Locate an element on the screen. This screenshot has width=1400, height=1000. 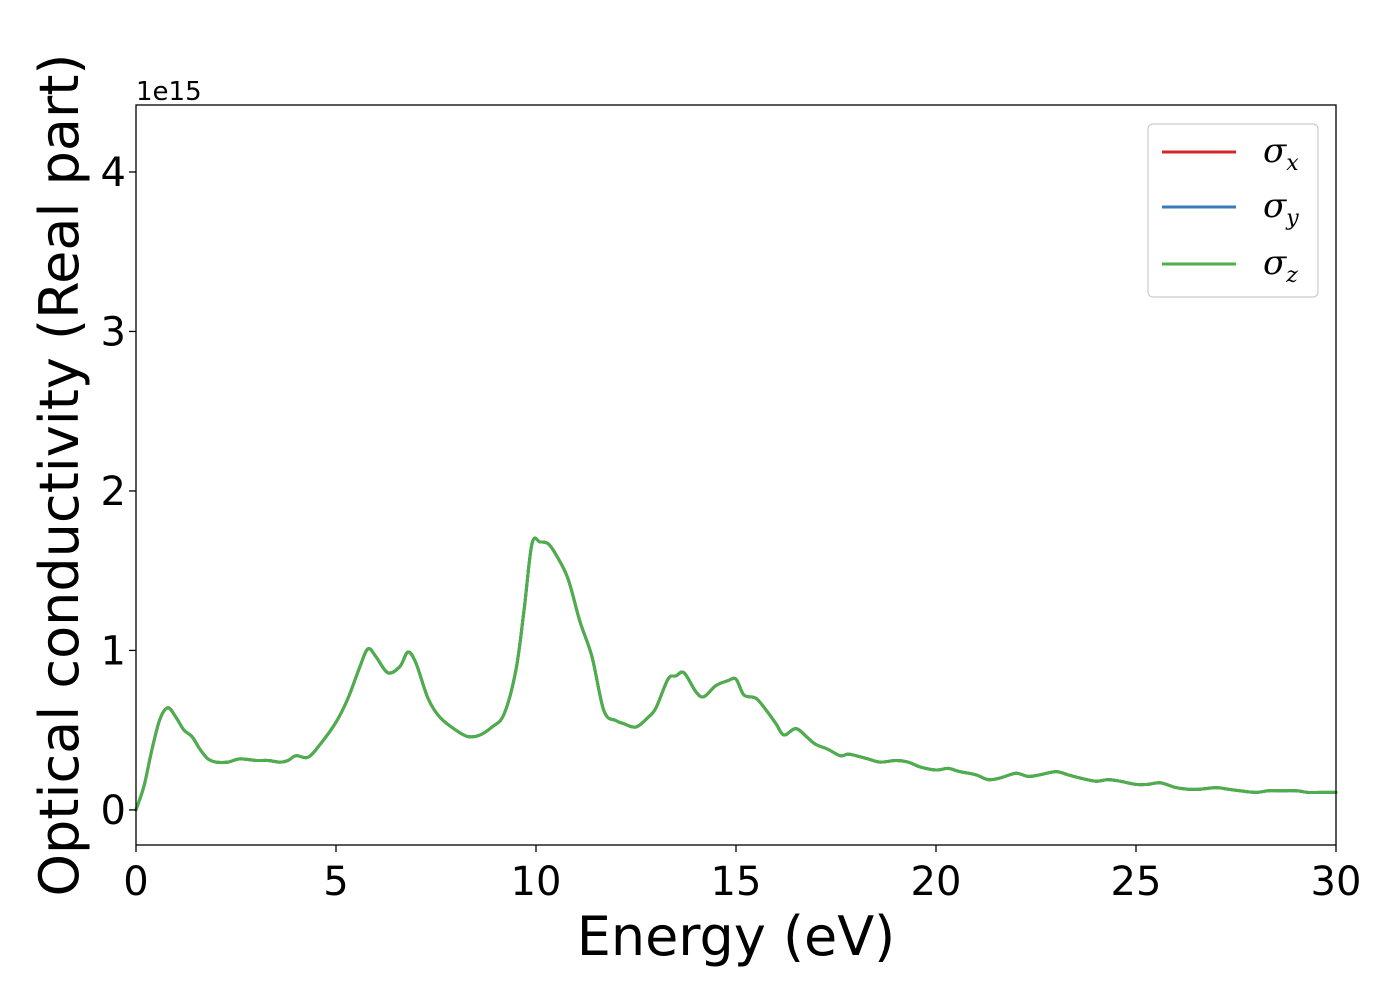
x-tick-label: 20 is located at coordinates (936, 882).